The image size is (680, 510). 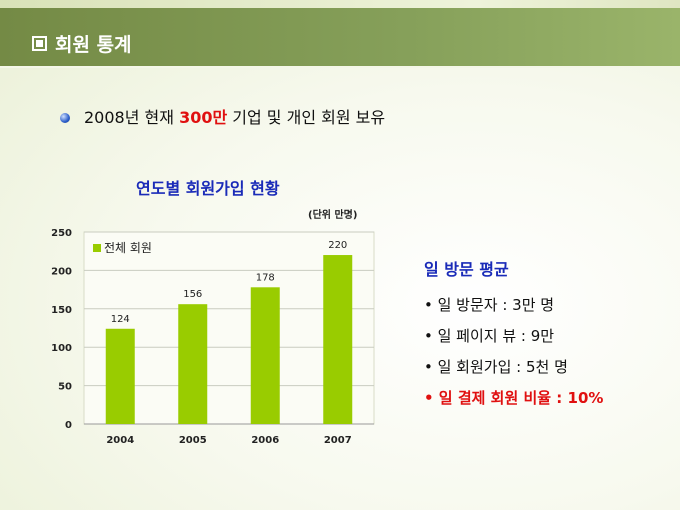 I want to click on headline-pre: 2008년 현재, so click(x=132, y=117).